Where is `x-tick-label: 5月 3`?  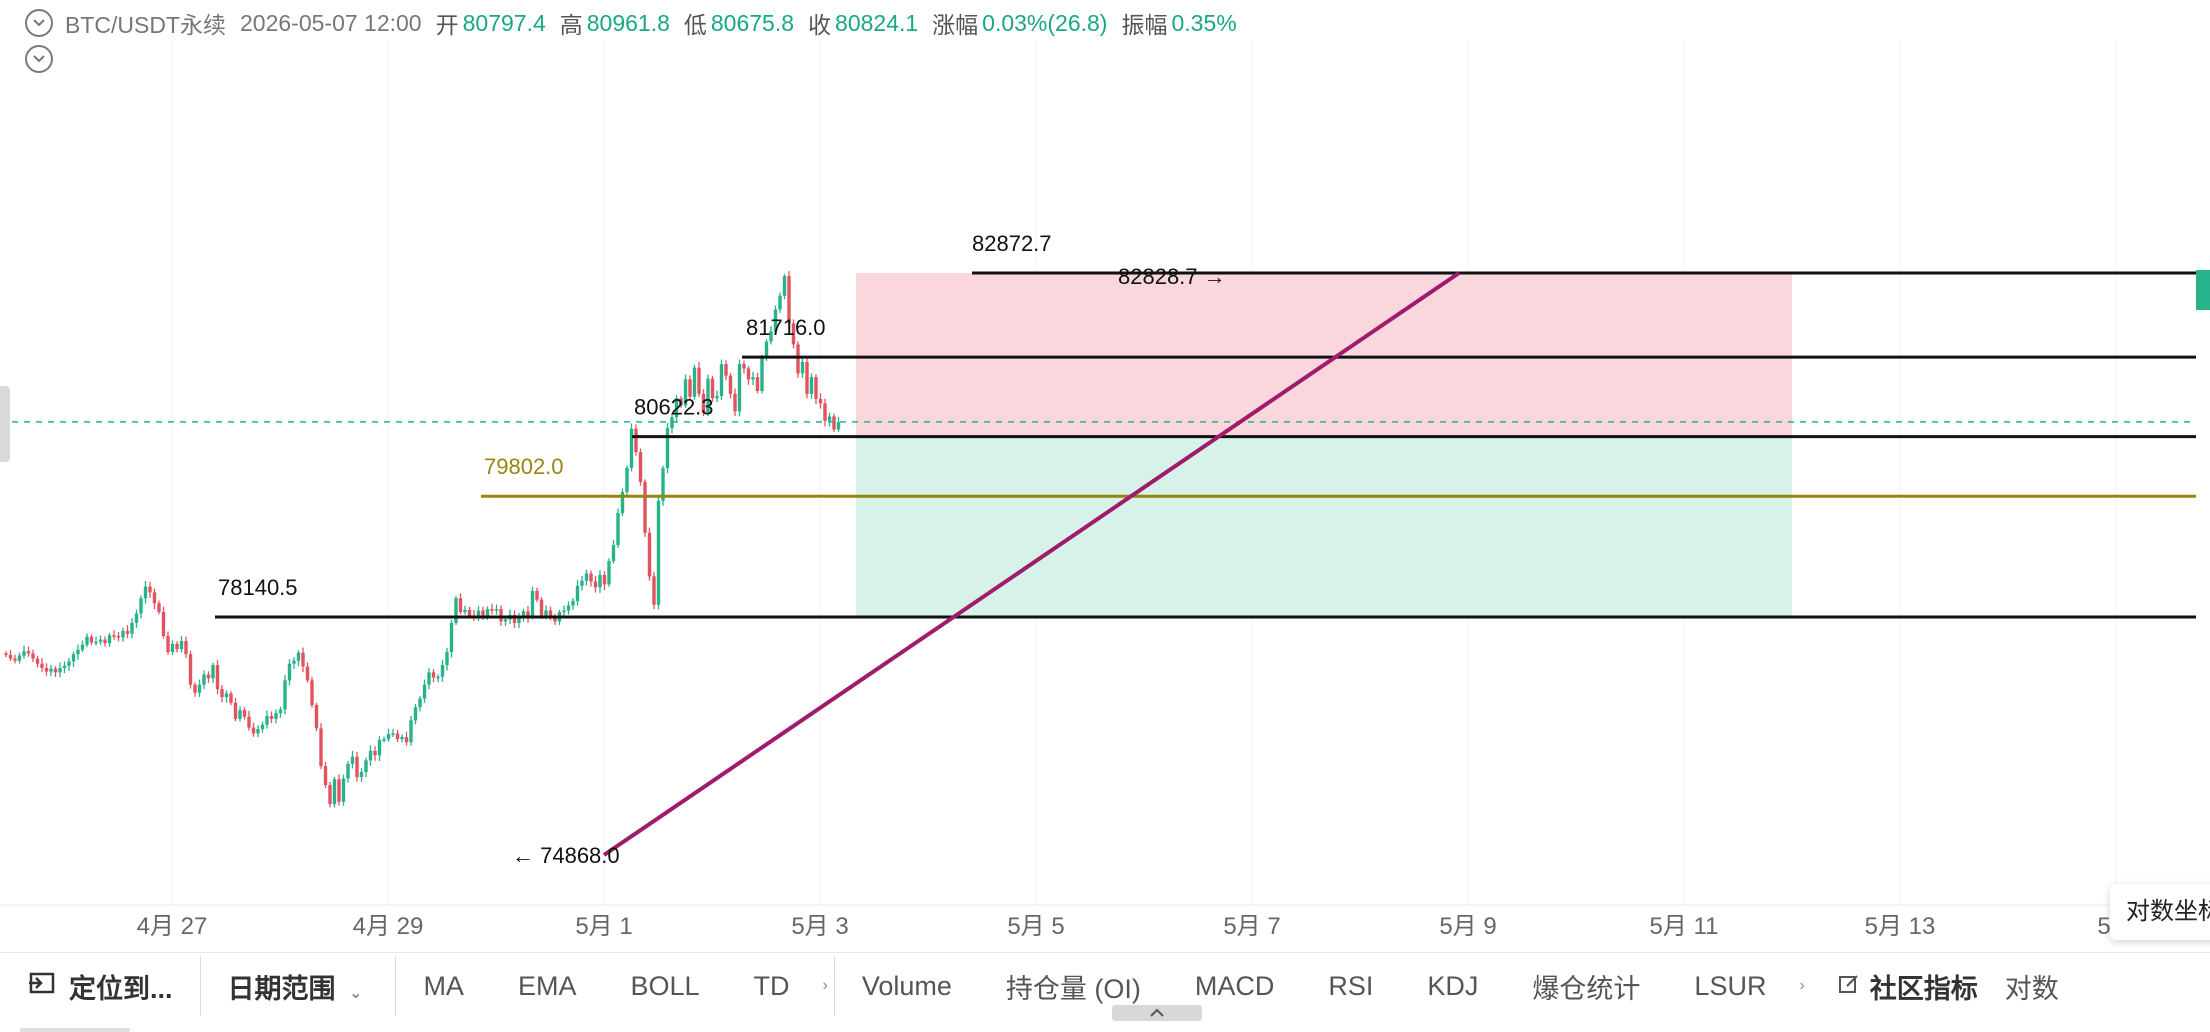
x-tick-label: 5月 3 is located at coordinates (819, 926).